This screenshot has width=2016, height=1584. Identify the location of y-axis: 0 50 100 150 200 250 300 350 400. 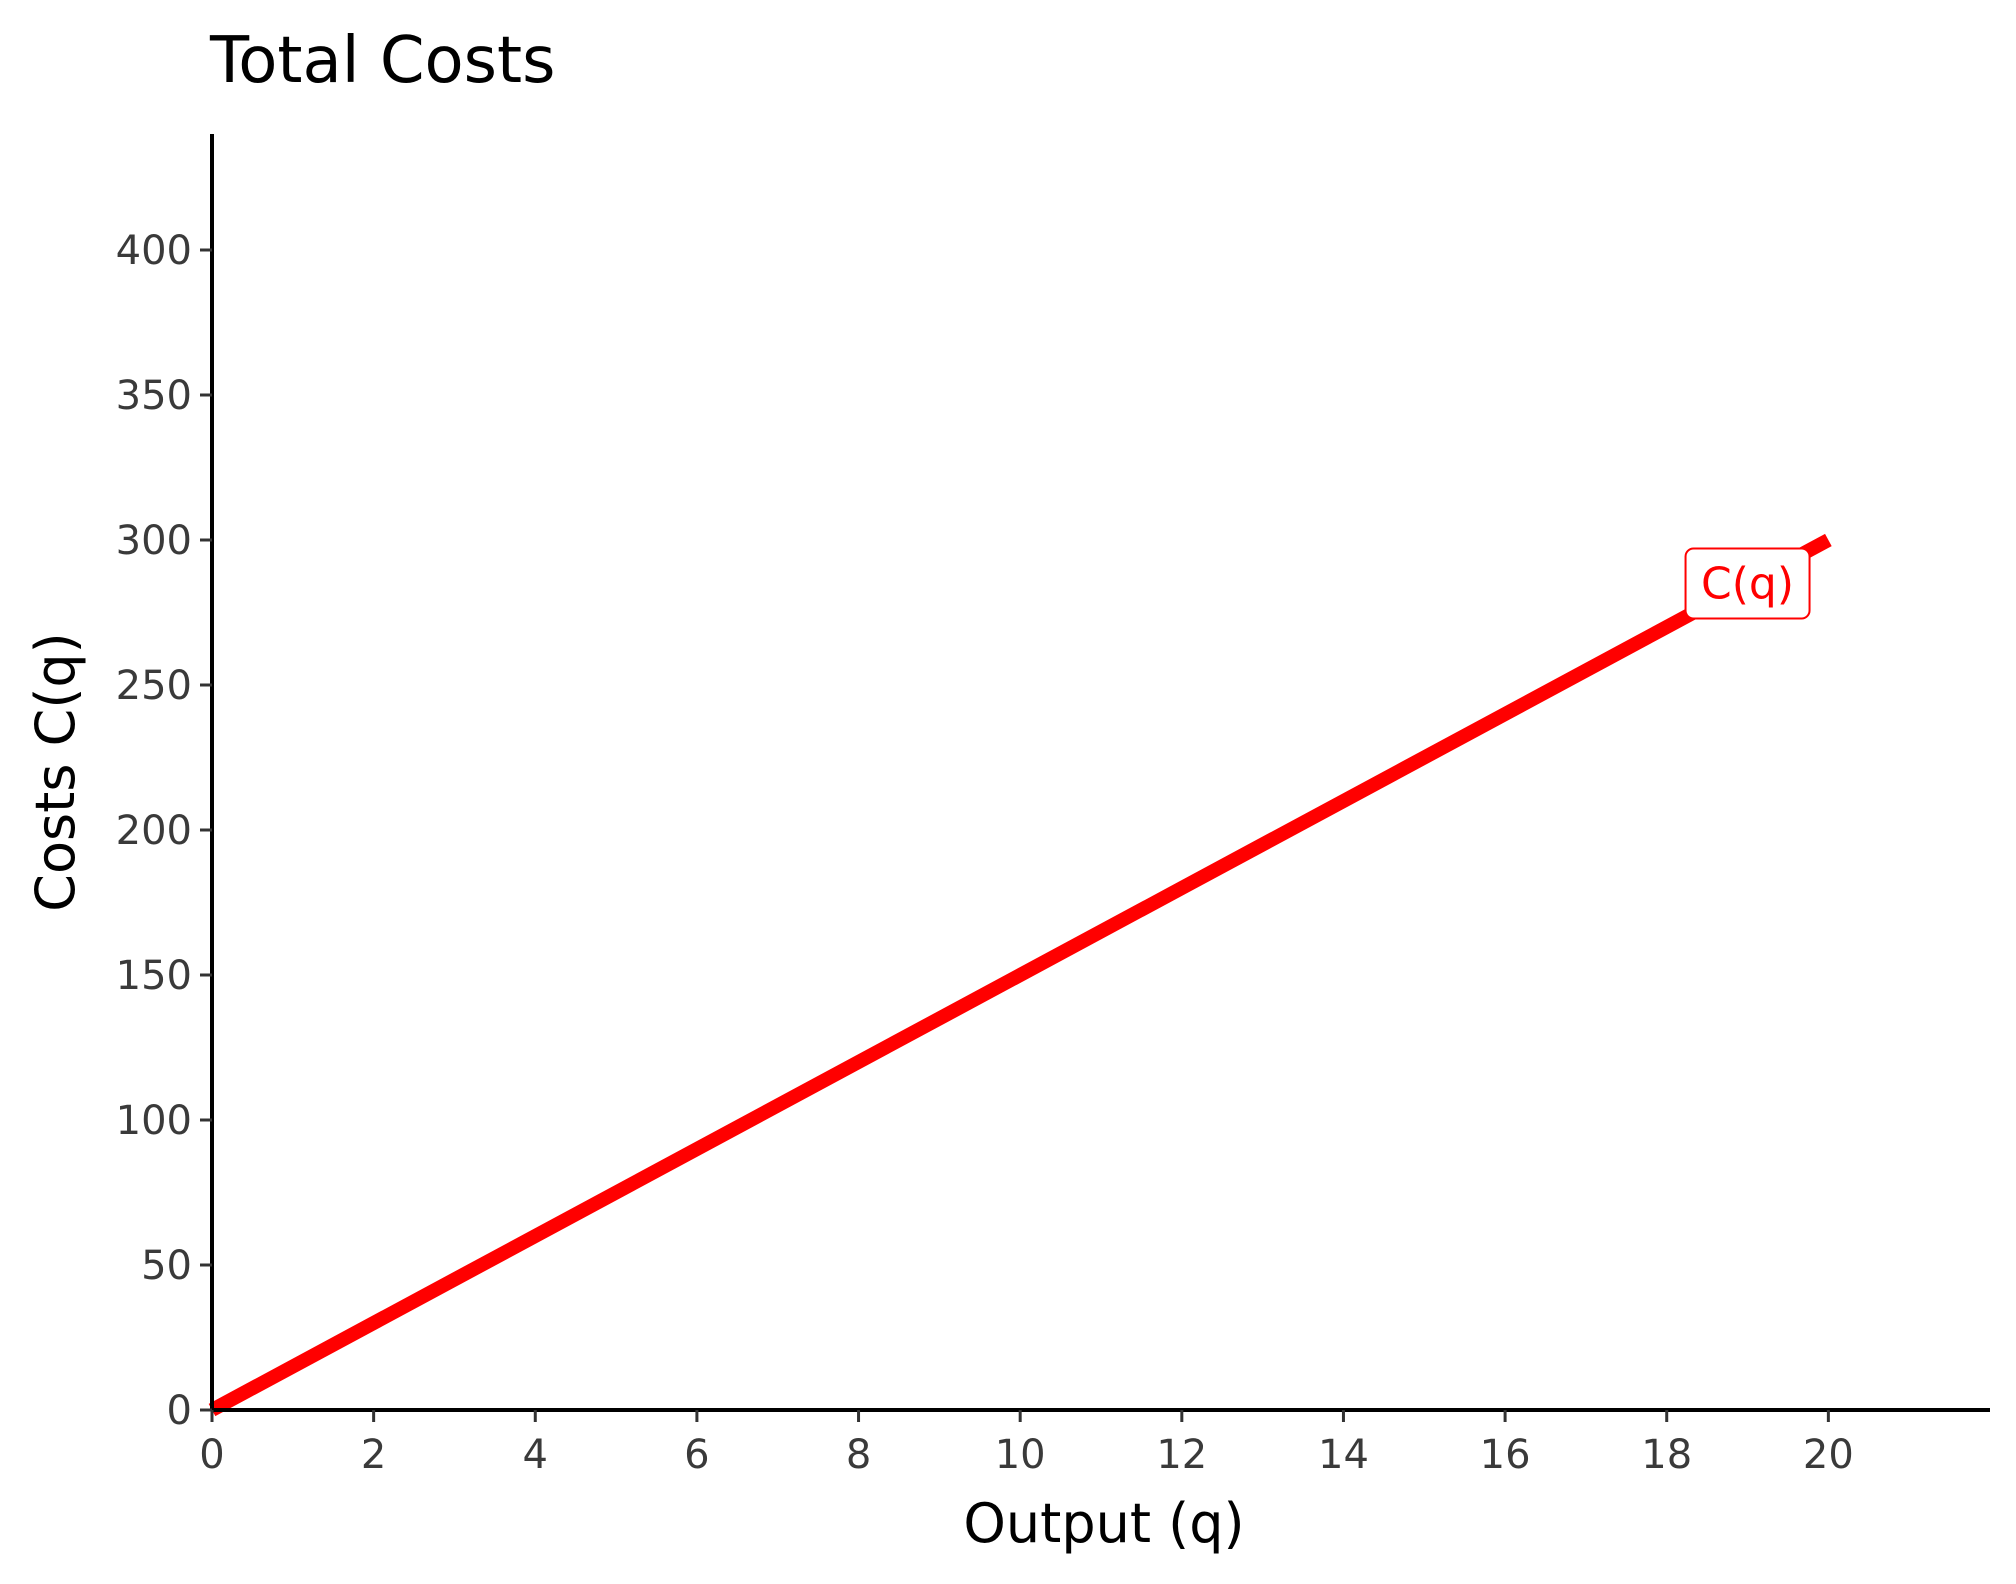
(165, 784).